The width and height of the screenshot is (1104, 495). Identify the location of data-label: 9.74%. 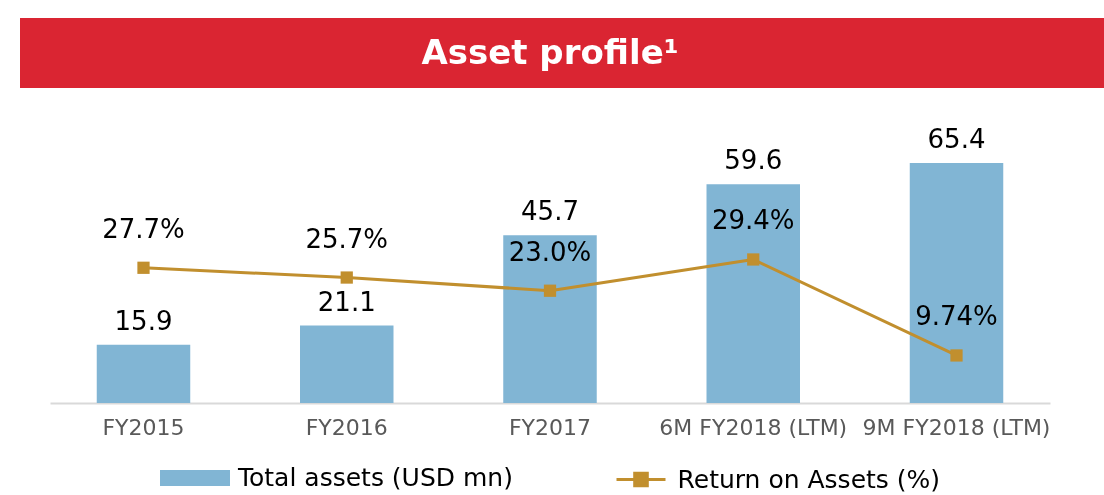
(956, 316).